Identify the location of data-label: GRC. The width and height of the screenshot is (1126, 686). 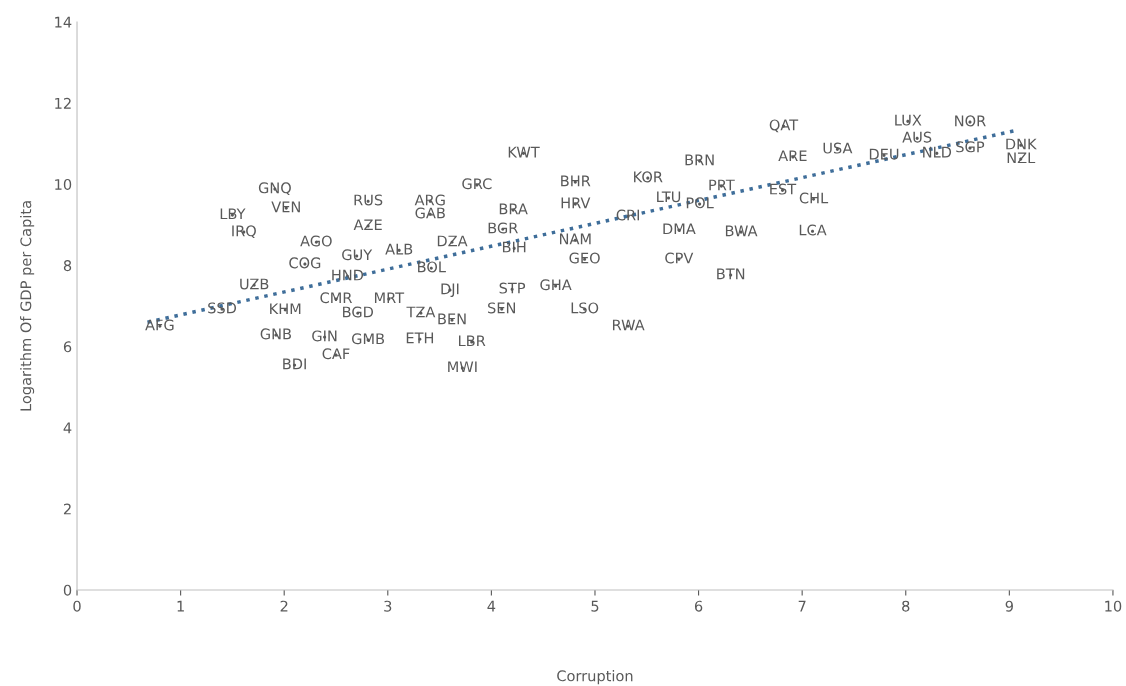
(477, 184).